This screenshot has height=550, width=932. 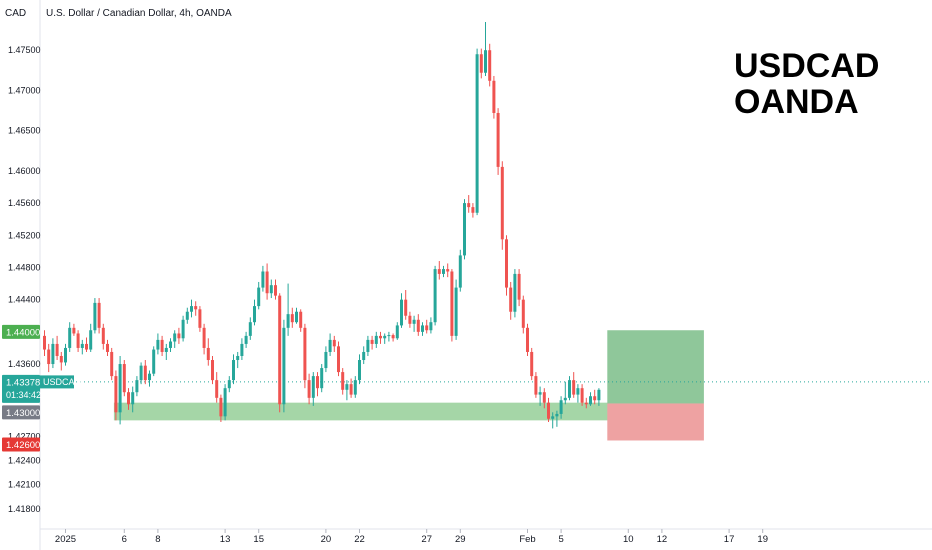 I want to click on y-tick-label: 1.47000, so click(x=24, y=90).